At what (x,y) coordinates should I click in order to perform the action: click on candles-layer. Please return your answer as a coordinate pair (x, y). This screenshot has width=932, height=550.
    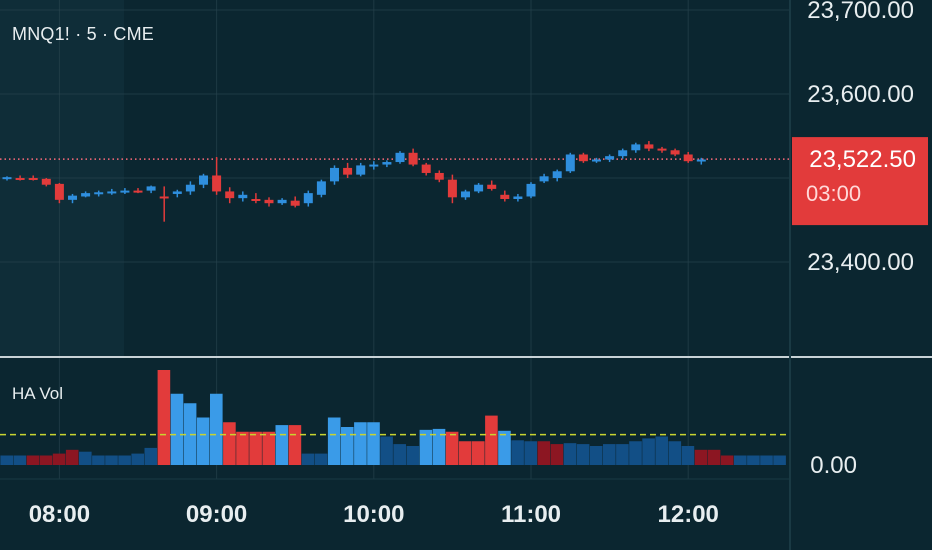
    Looking at the image, I should click on (354, 181).